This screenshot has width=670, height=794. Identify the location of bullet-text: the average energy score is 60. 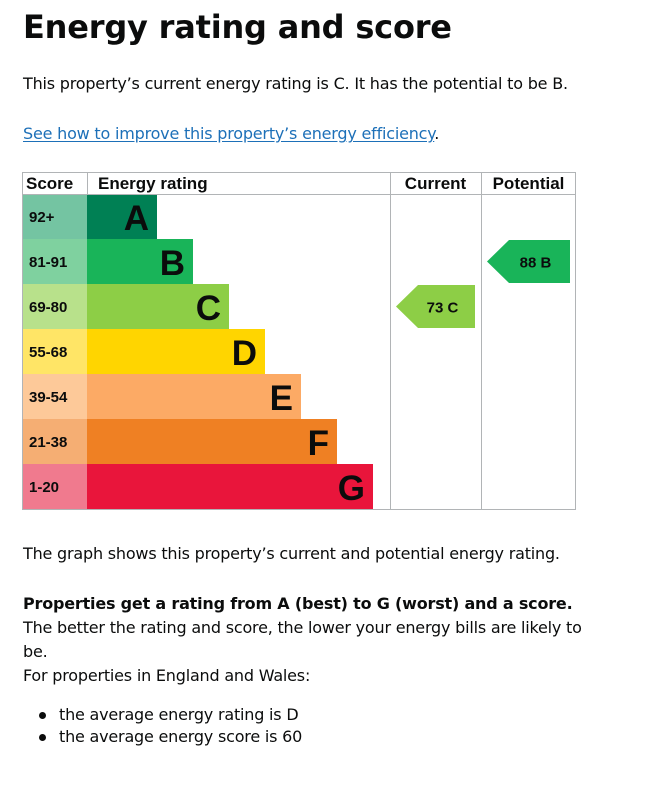
(181, 736).